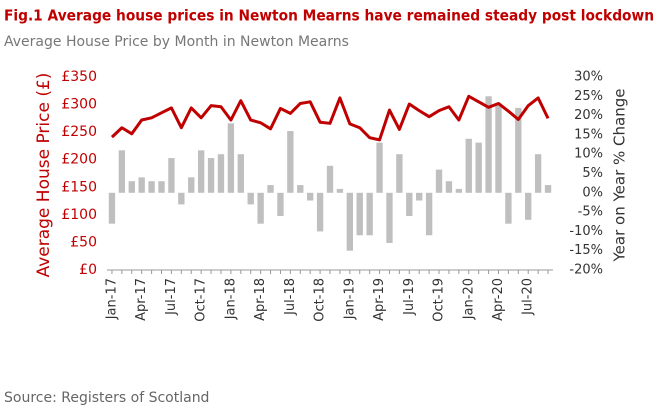 This screenshot has width=660, height=416. Describe the element at coordinates (588, 96) in the screenshot. I see `y2-tick-label: 25%` at that location.